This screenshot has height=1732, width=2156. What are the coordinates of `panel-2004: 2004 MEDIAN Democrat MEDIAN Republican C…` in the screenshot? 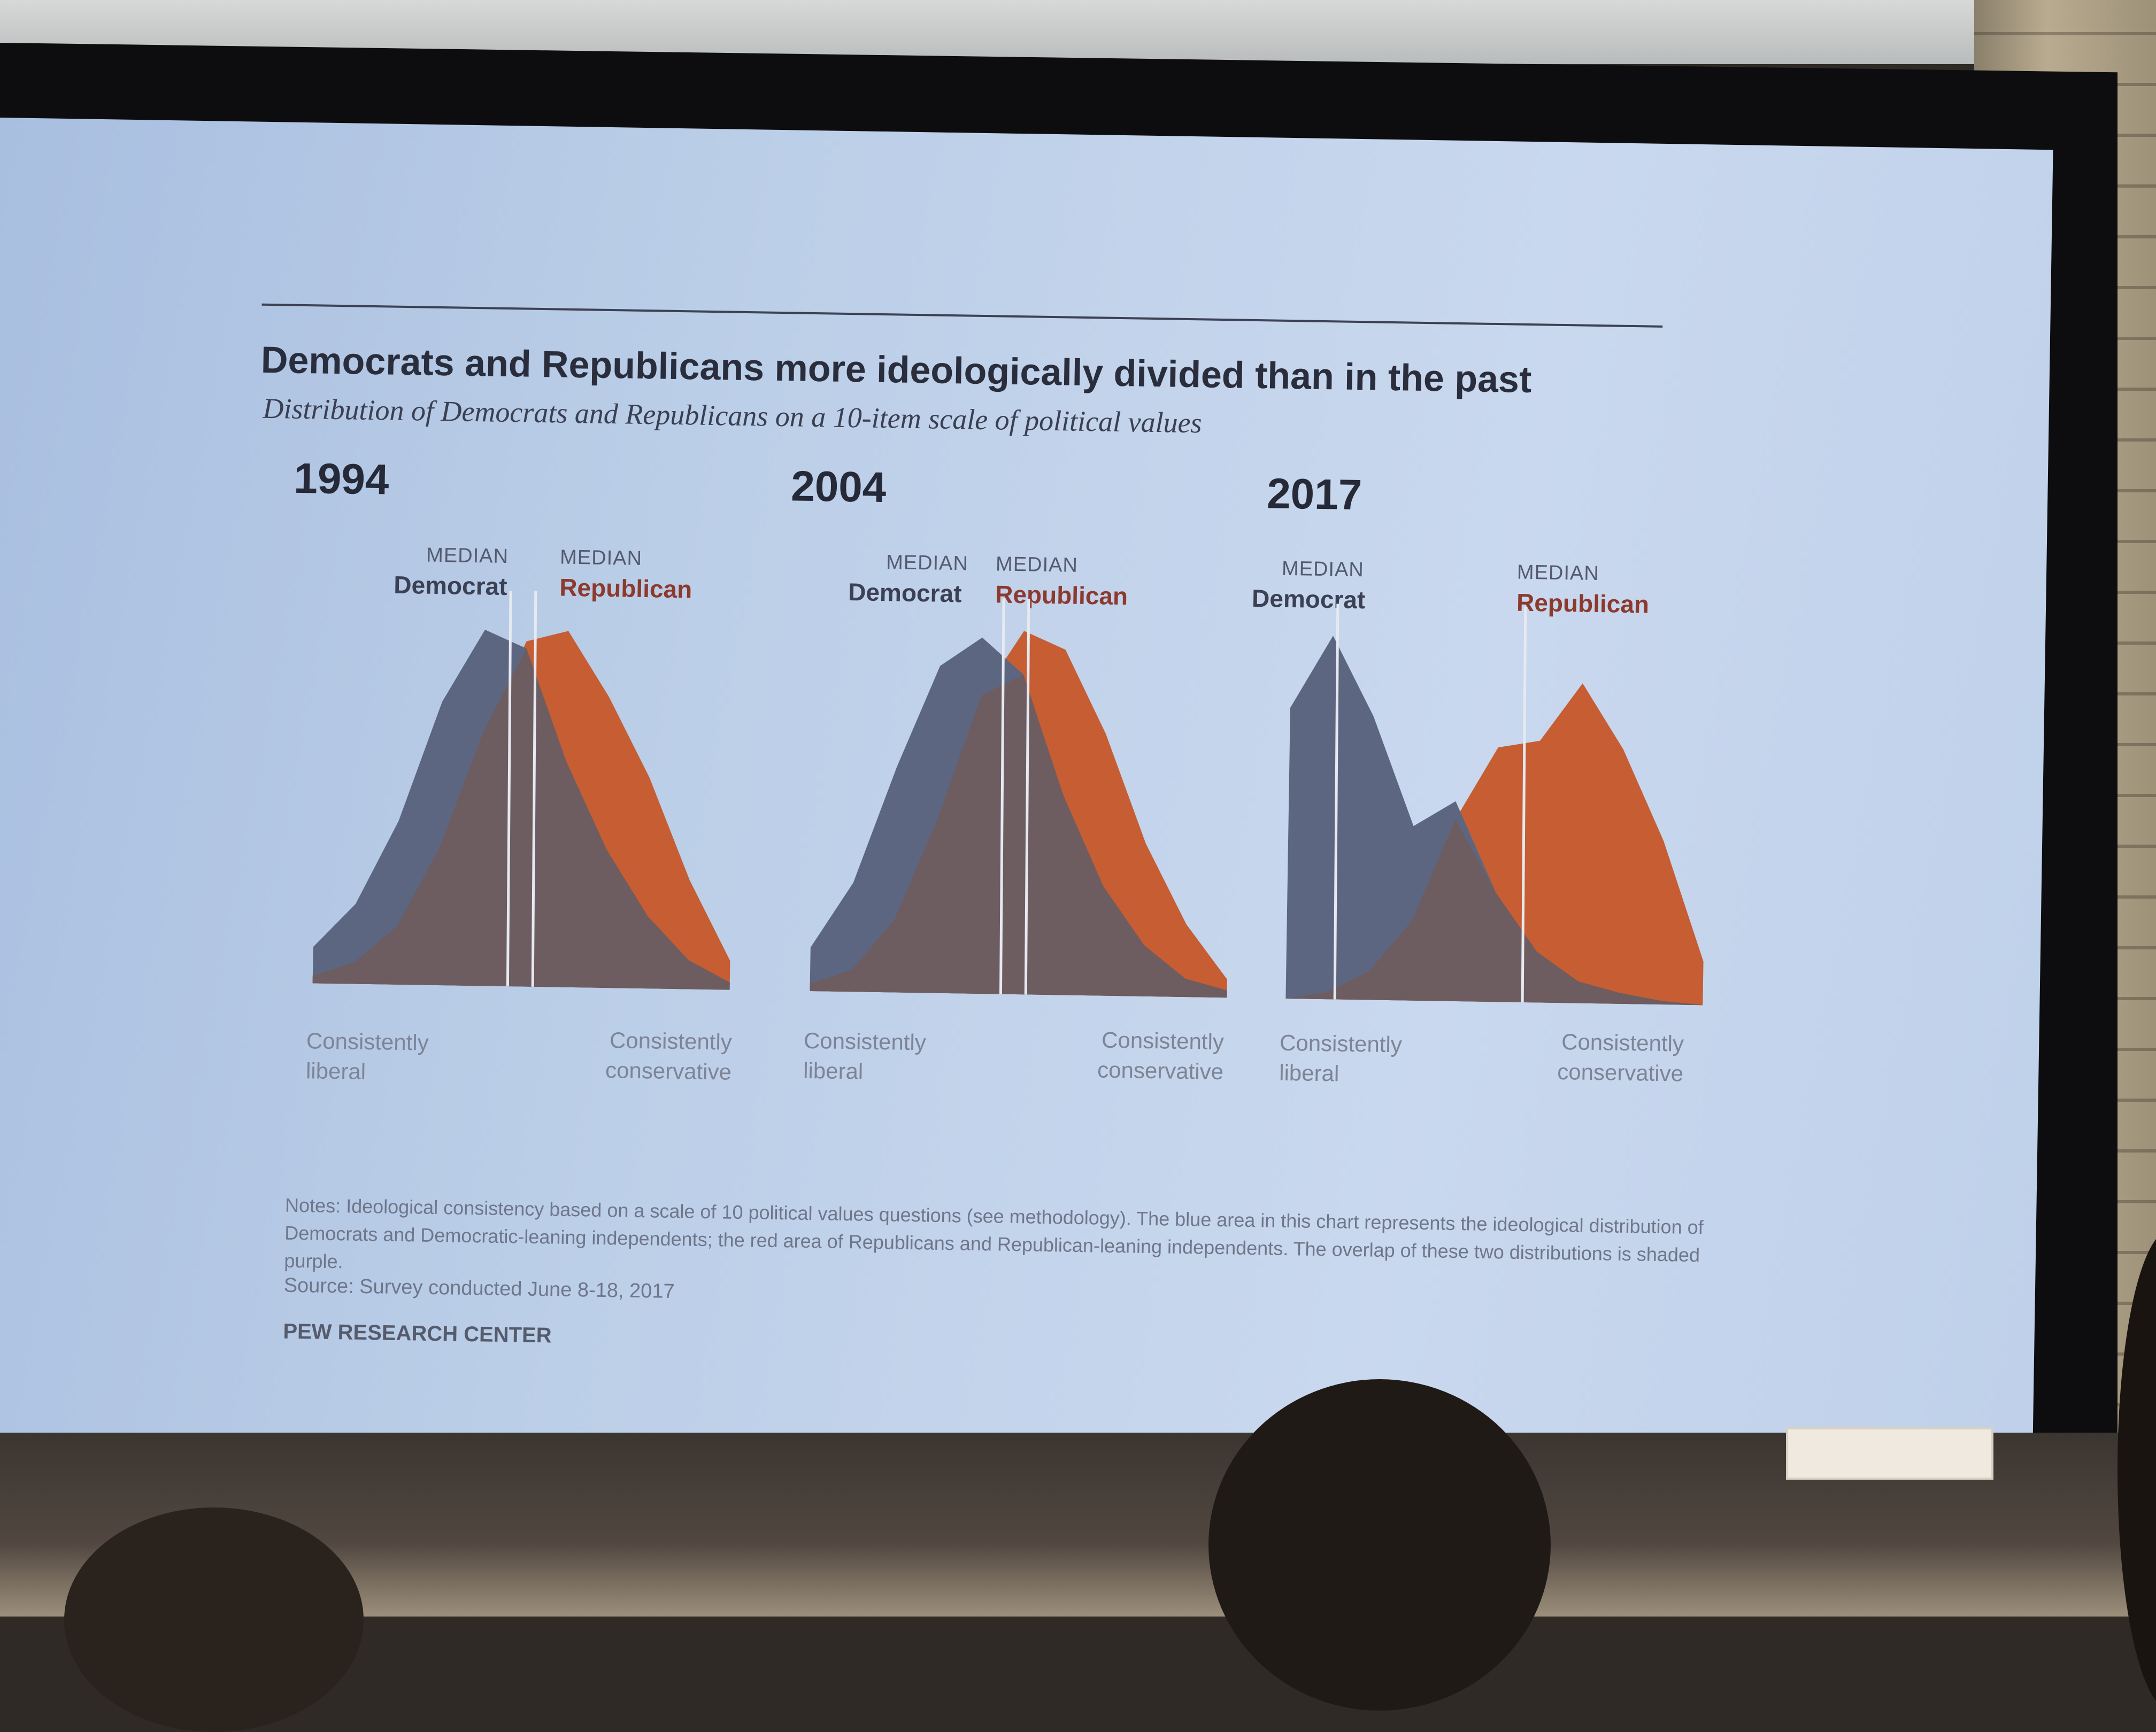 It's located at (1027, 812).